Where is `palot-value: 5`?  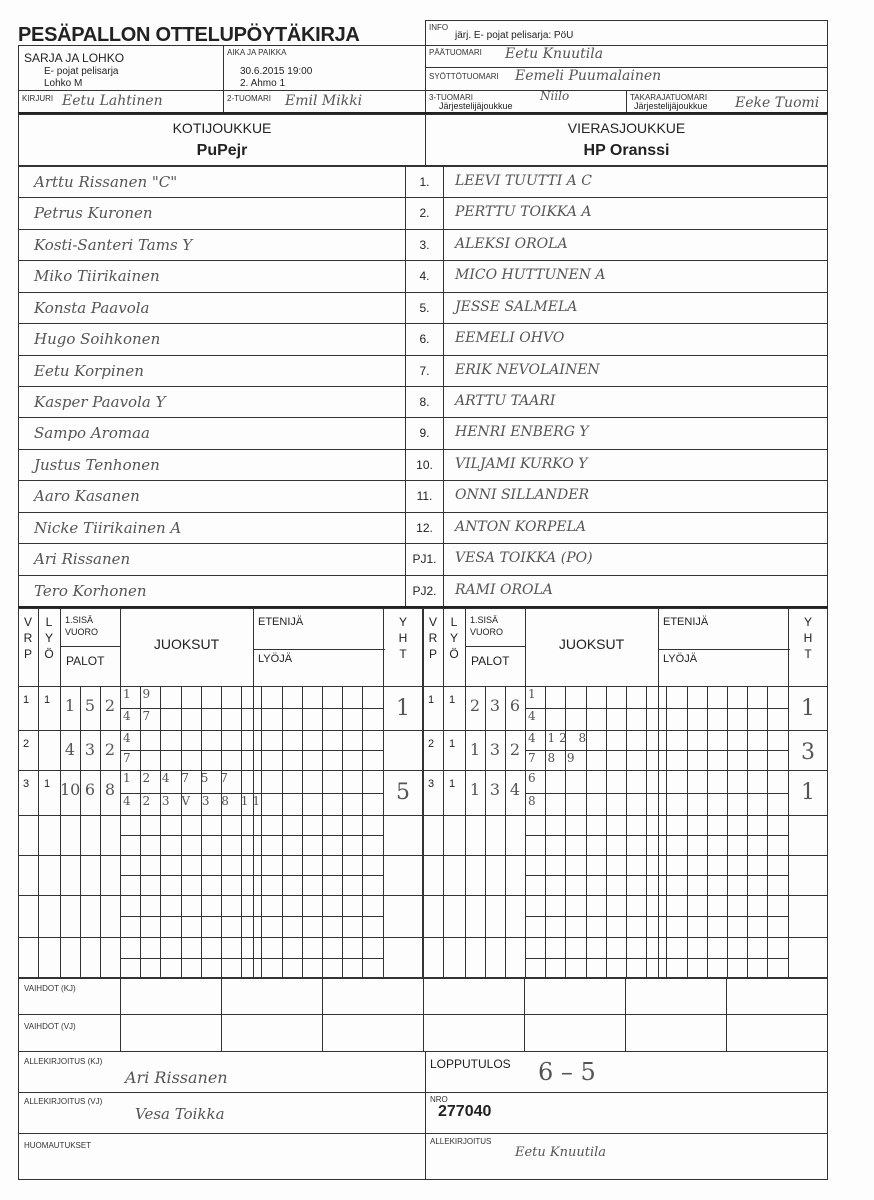 palot-value: 5 is located at coordinates (90, 705).